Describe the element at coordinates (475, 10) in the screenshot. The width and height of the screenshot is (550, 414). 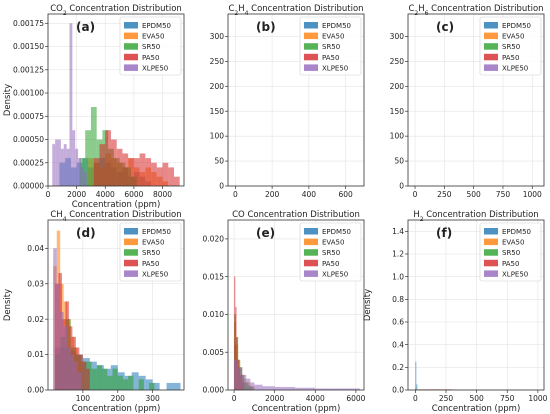
I see `chart-title: C2H6 Concentration Distribution` at that location.